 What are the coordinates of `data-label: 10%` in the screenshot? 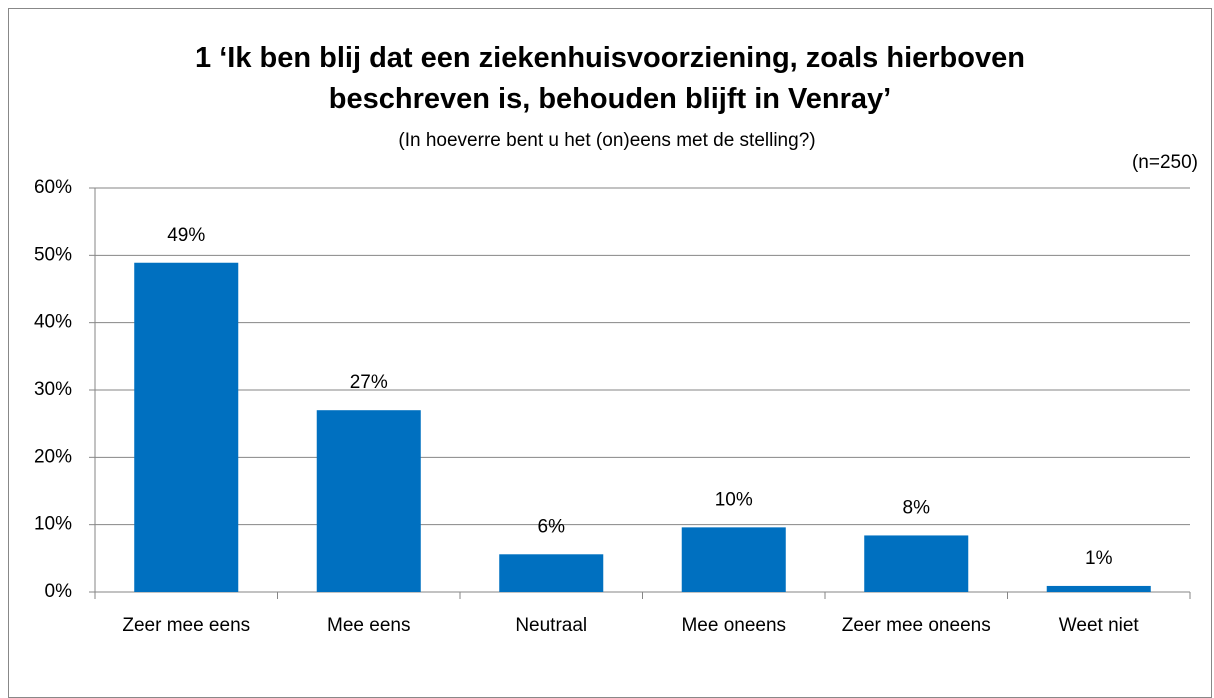 It's located at (734, 499).